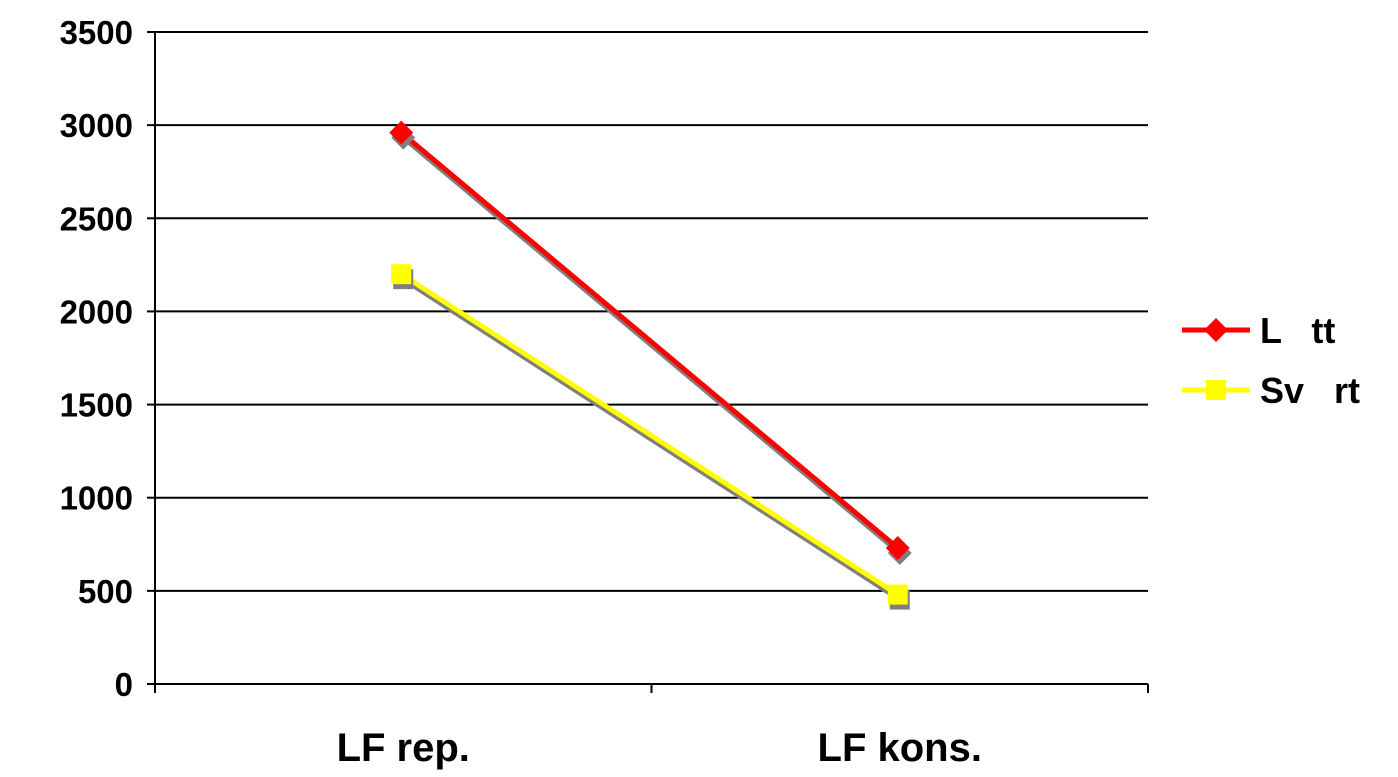 Image resolution: width=1398 pixels, height=777 pixels. I want to click on y-tick-label: 3000, so click(96, 125).